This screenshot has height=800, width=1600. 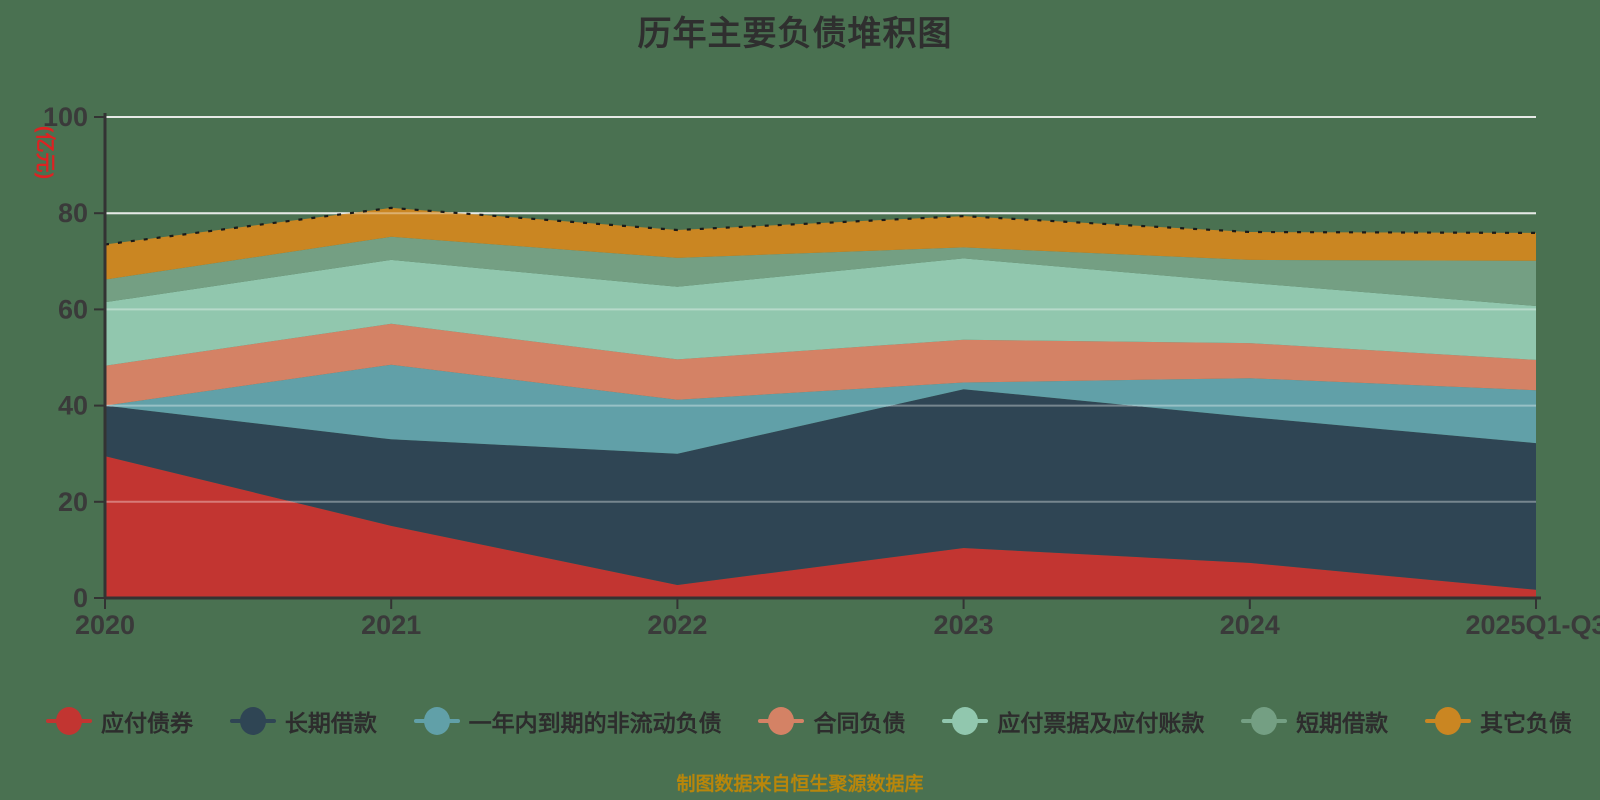 What do you see at coordinates (80, 598) in the screenshot?
I see `y-tick-label: 0` at bounding box center [80, 598].